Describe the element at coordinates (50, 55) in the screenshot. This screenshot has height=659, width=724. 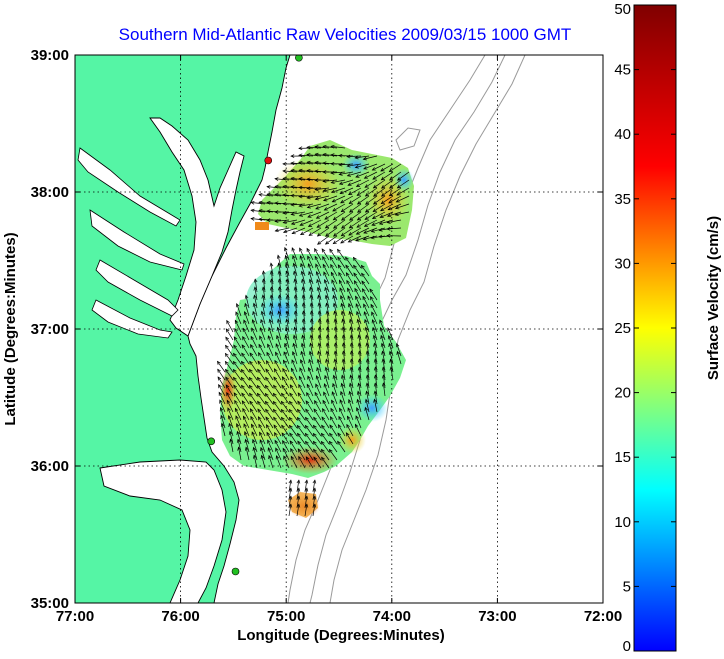
I see `y-tick-label: 39:00` at that location.